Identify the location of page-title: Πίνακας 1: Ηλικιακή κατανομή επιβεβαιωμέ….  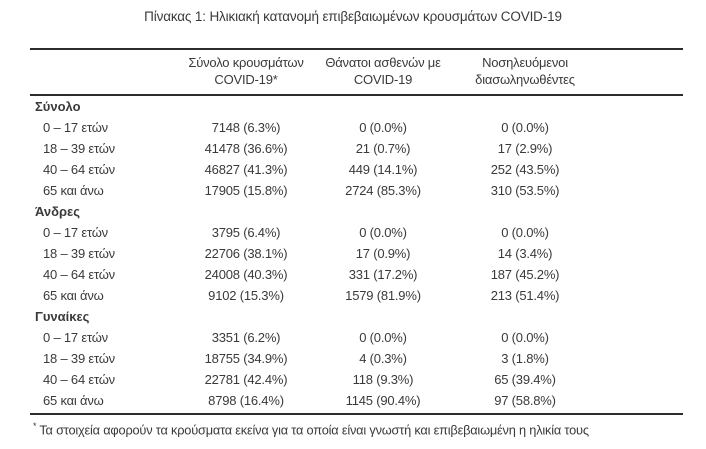
(353, 16).